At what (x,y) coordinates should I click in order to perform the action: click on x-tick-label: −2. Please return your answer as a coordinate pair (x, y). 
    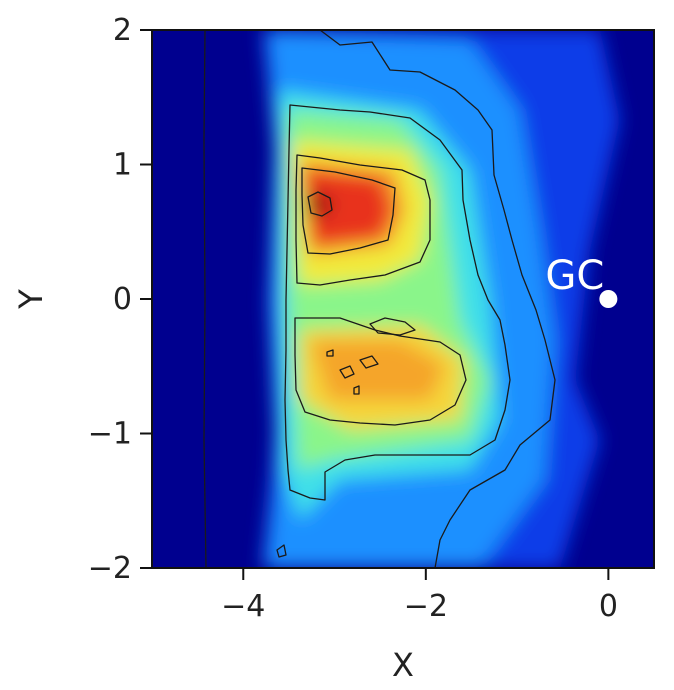
    Looking at the image, I should click on (426, 606).